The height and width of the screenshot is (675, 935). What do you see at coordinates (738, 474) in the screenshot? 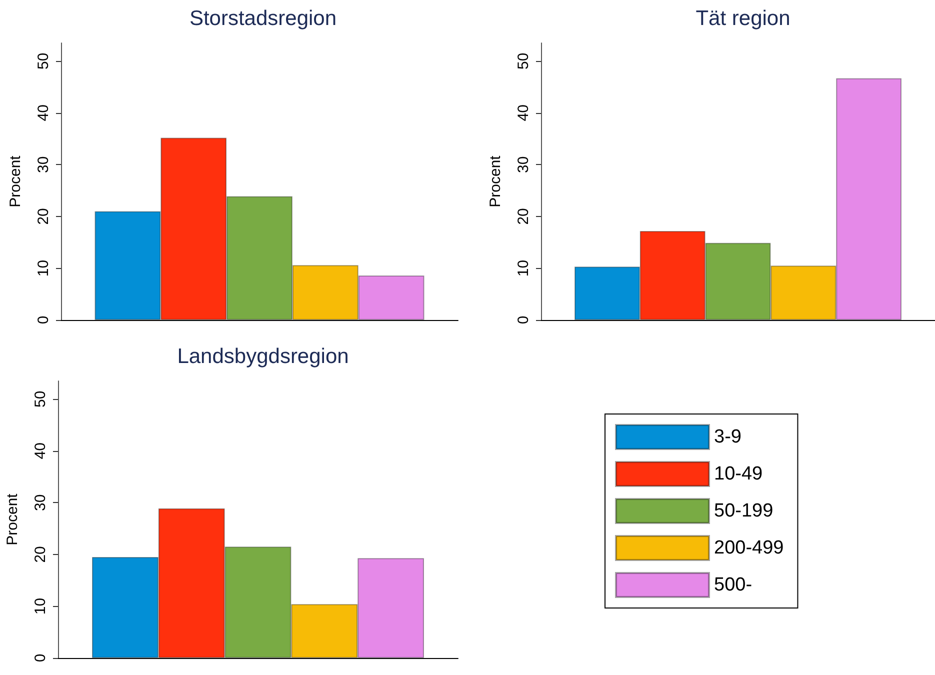
I see `legend-label: 10-49` at bounding box center [738, 474].